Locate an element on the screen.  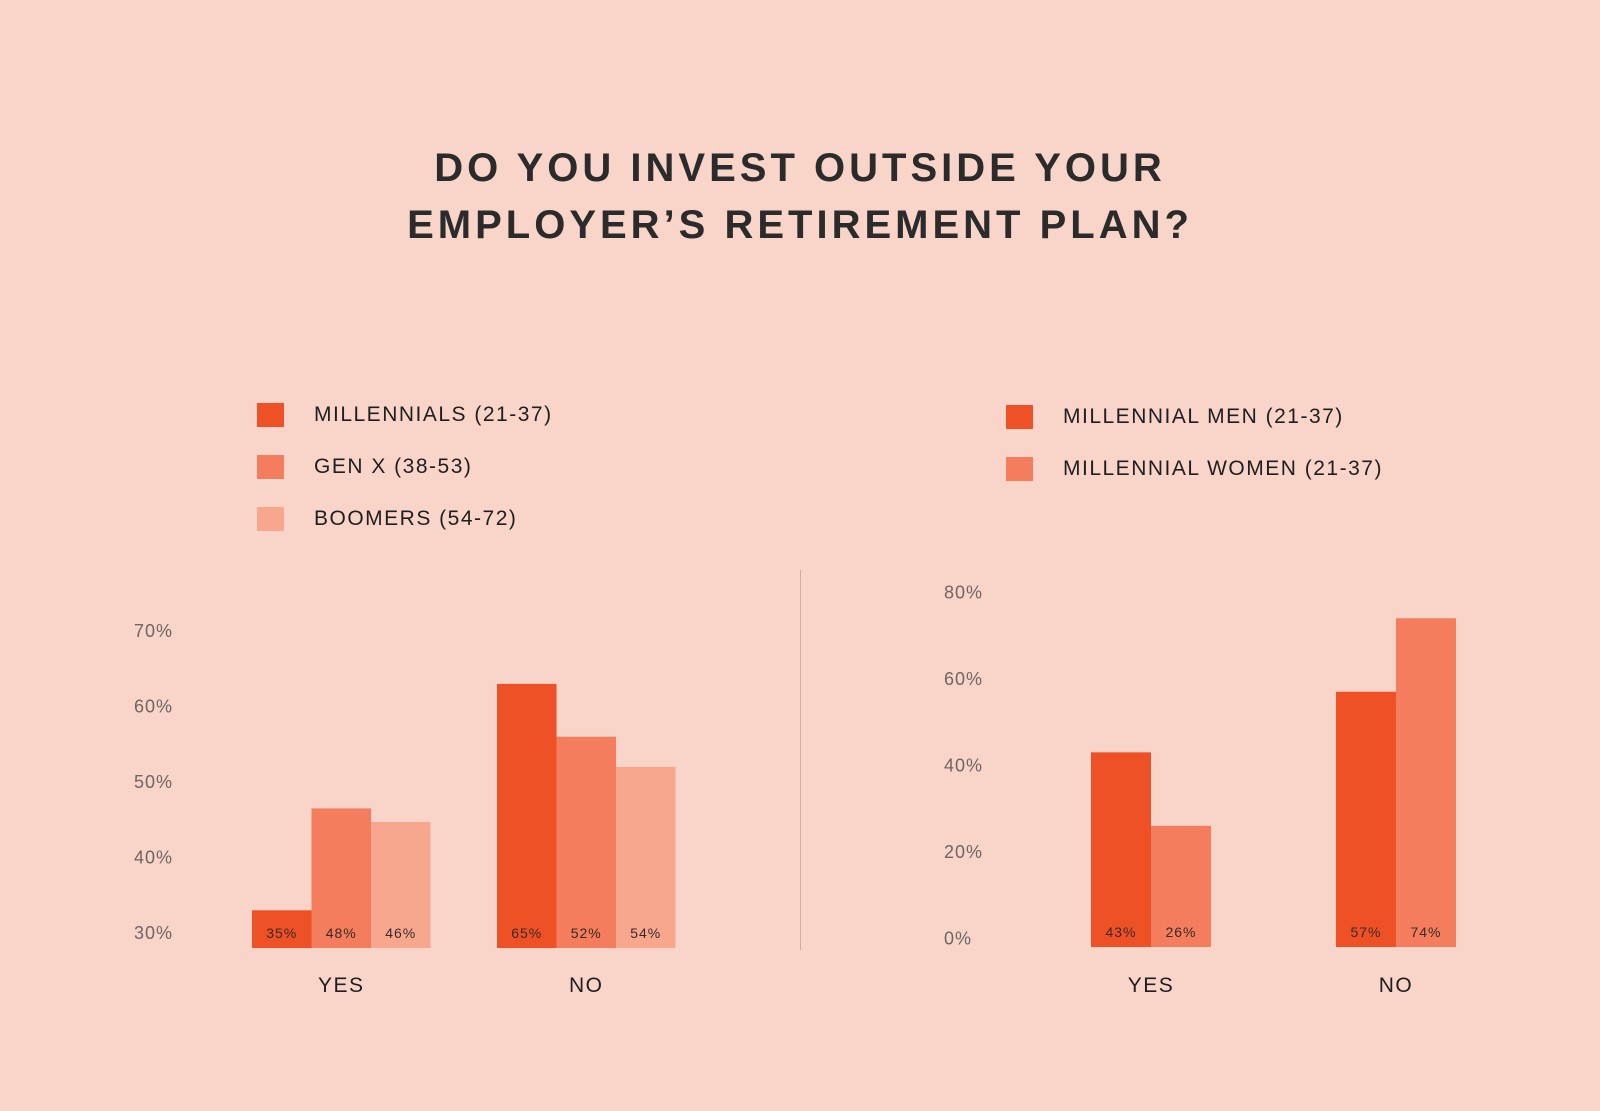
legend-swatch-boomers is located at coordinates (270, 519).